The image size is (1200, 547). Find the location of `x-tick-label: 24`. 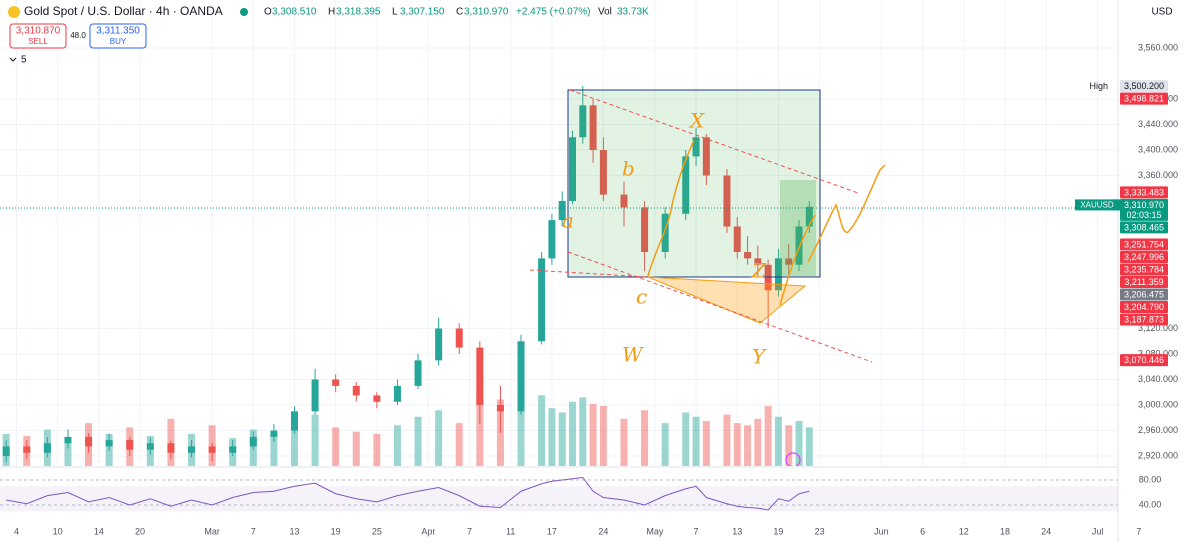

x-tick-label: 24 is located at coordinates (603, 531).